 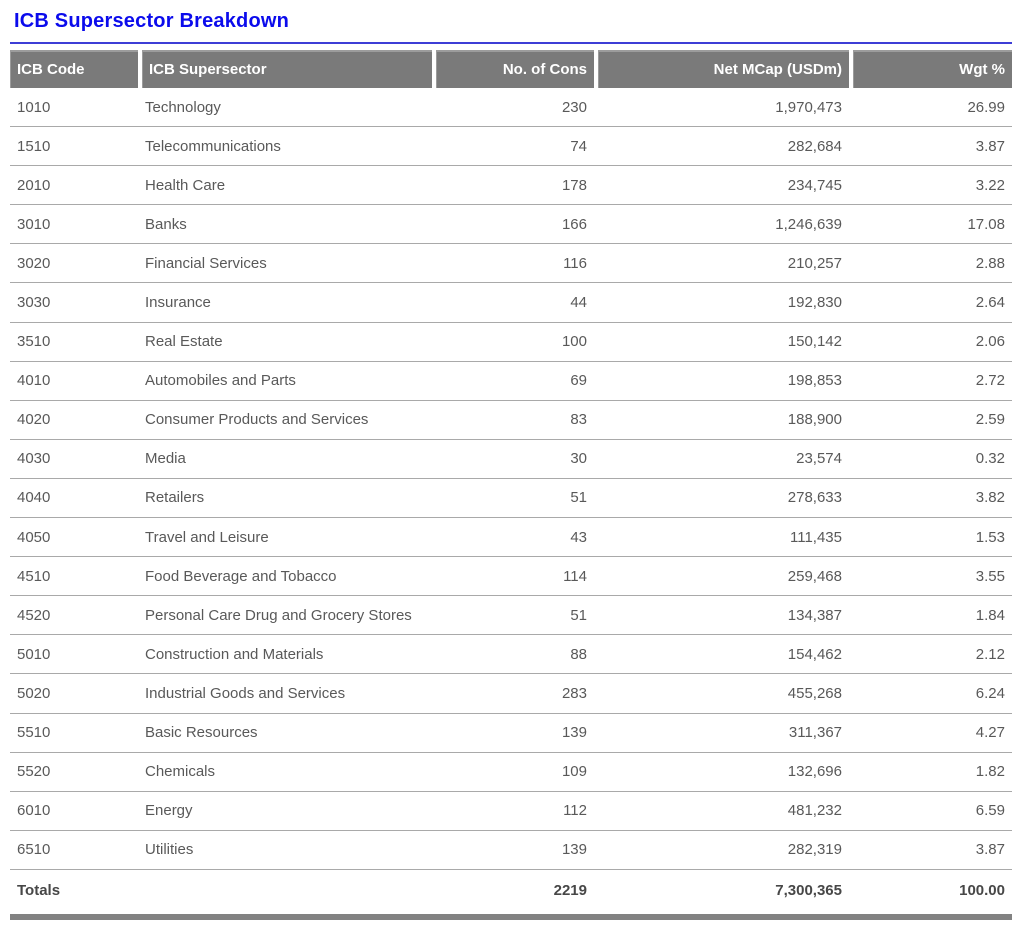 I want to click on wgt-cell: 3.22, so click(x=930, y=186).